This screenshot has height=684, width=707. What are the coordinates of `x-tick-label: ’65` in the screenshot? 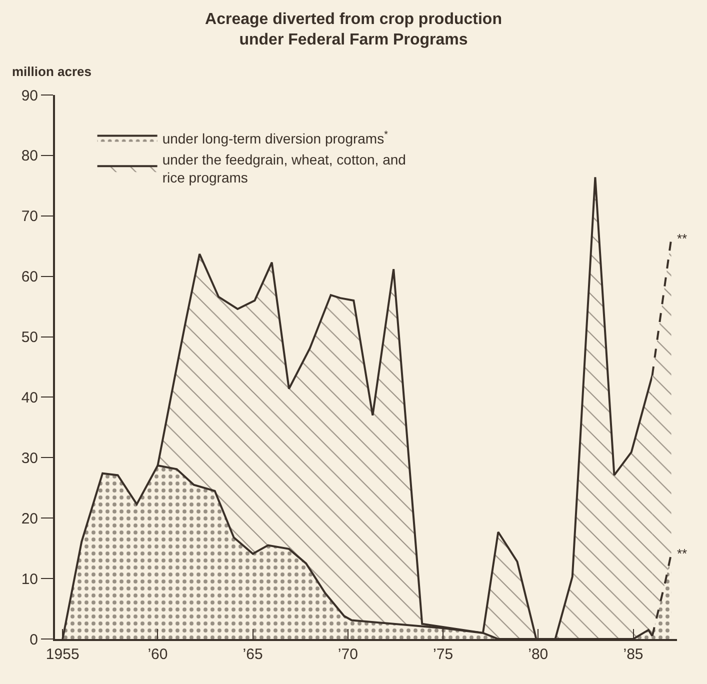 It's located at (252, 654).